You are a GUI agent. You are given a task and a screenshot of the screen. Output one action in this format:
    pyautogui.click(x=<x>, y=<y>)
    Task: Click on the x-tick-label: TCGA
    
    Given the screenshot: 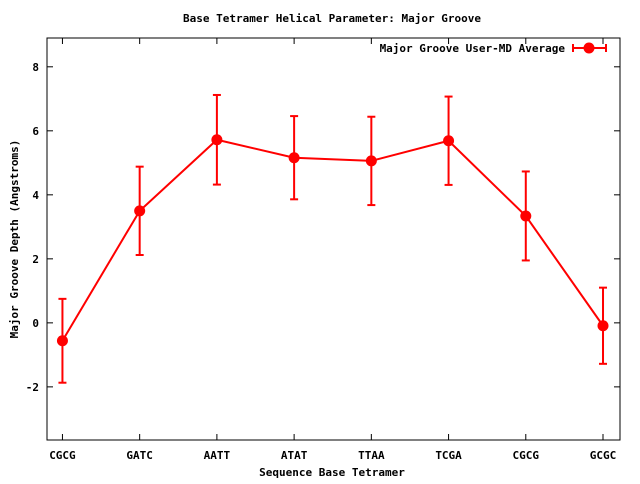 What is the action you would take?
    pyautogui.click(x=448, y=455)
    